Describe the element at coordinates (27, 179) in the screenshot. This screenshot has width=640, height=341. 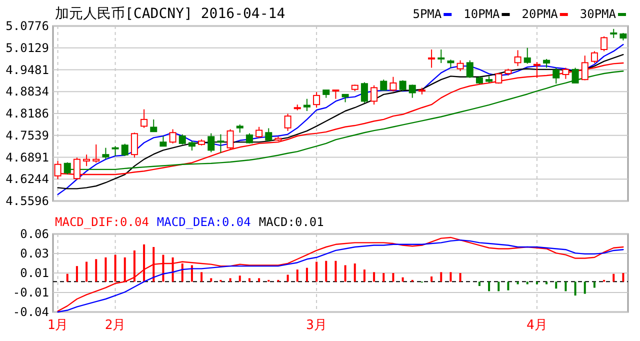
I see `y-tick-label: 4.6244` at that location.